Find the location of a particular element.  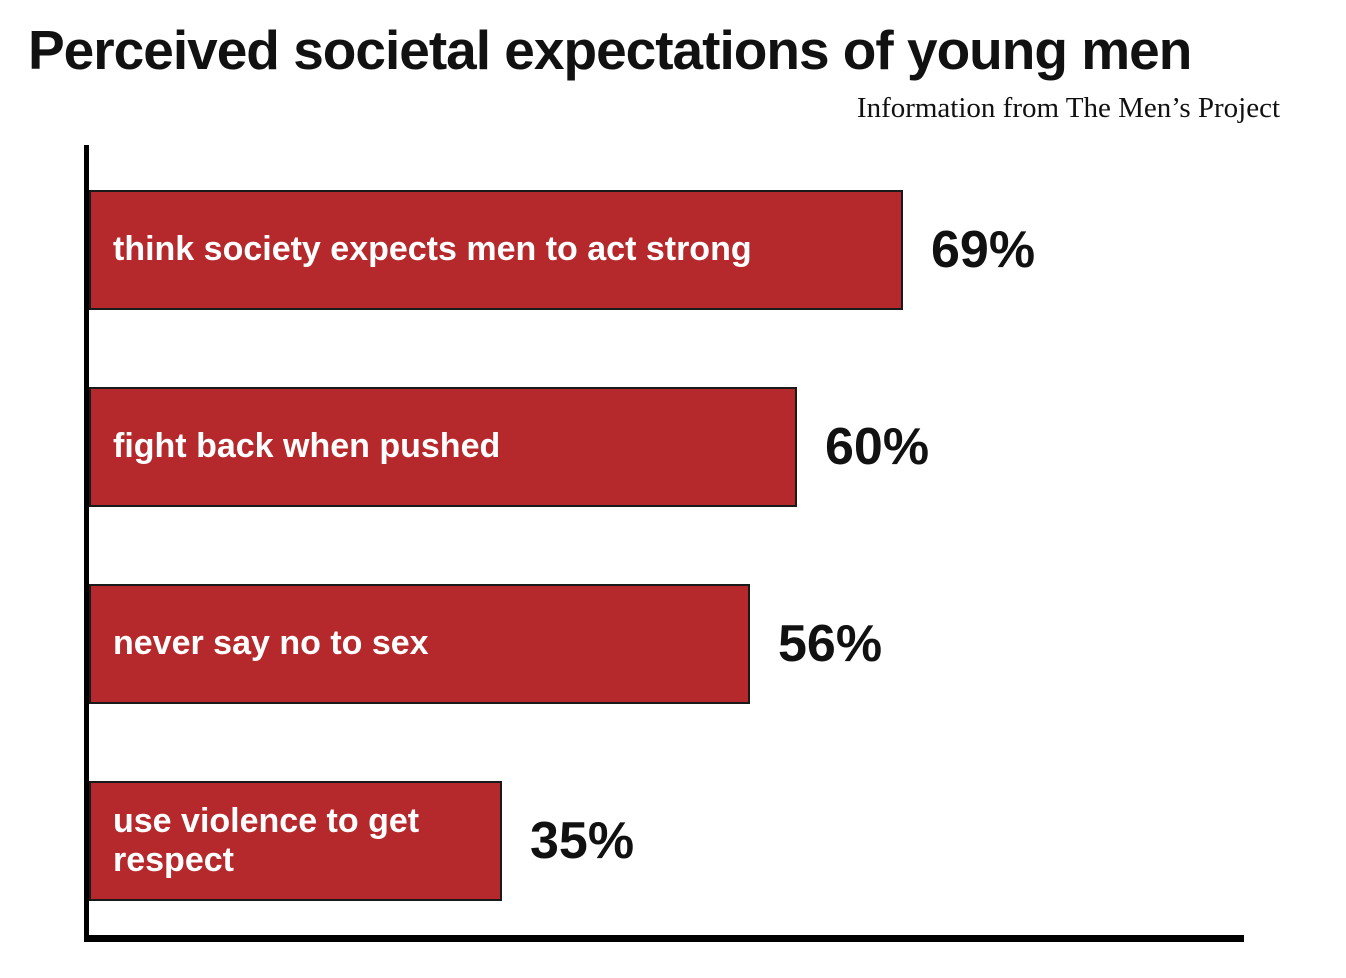

bar-category-label: never say no to sex is located at coordinates (271, 643).